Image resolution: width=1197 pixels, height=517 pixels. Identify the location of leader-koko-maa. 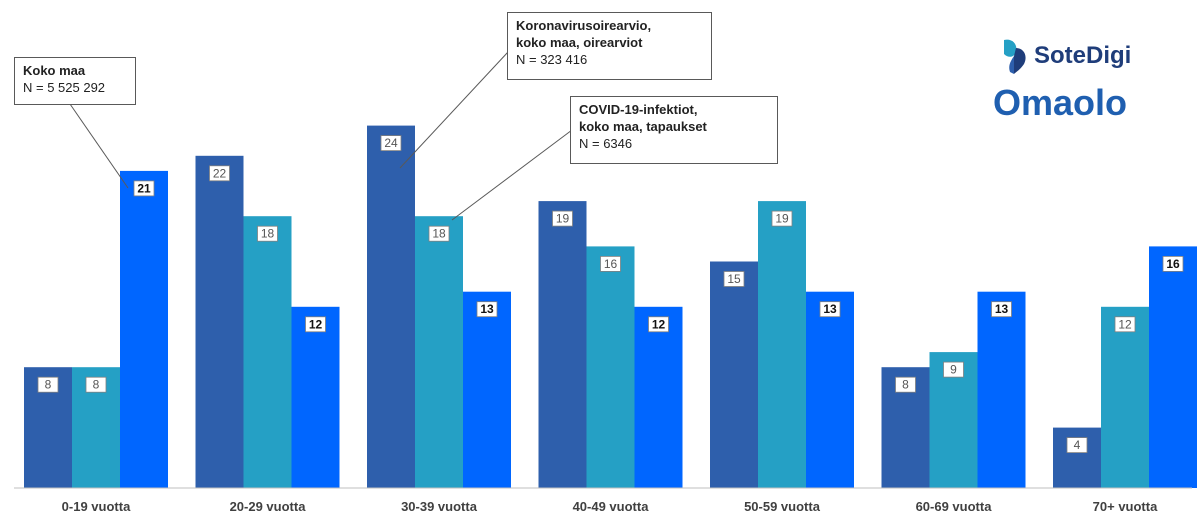
(99, 146).